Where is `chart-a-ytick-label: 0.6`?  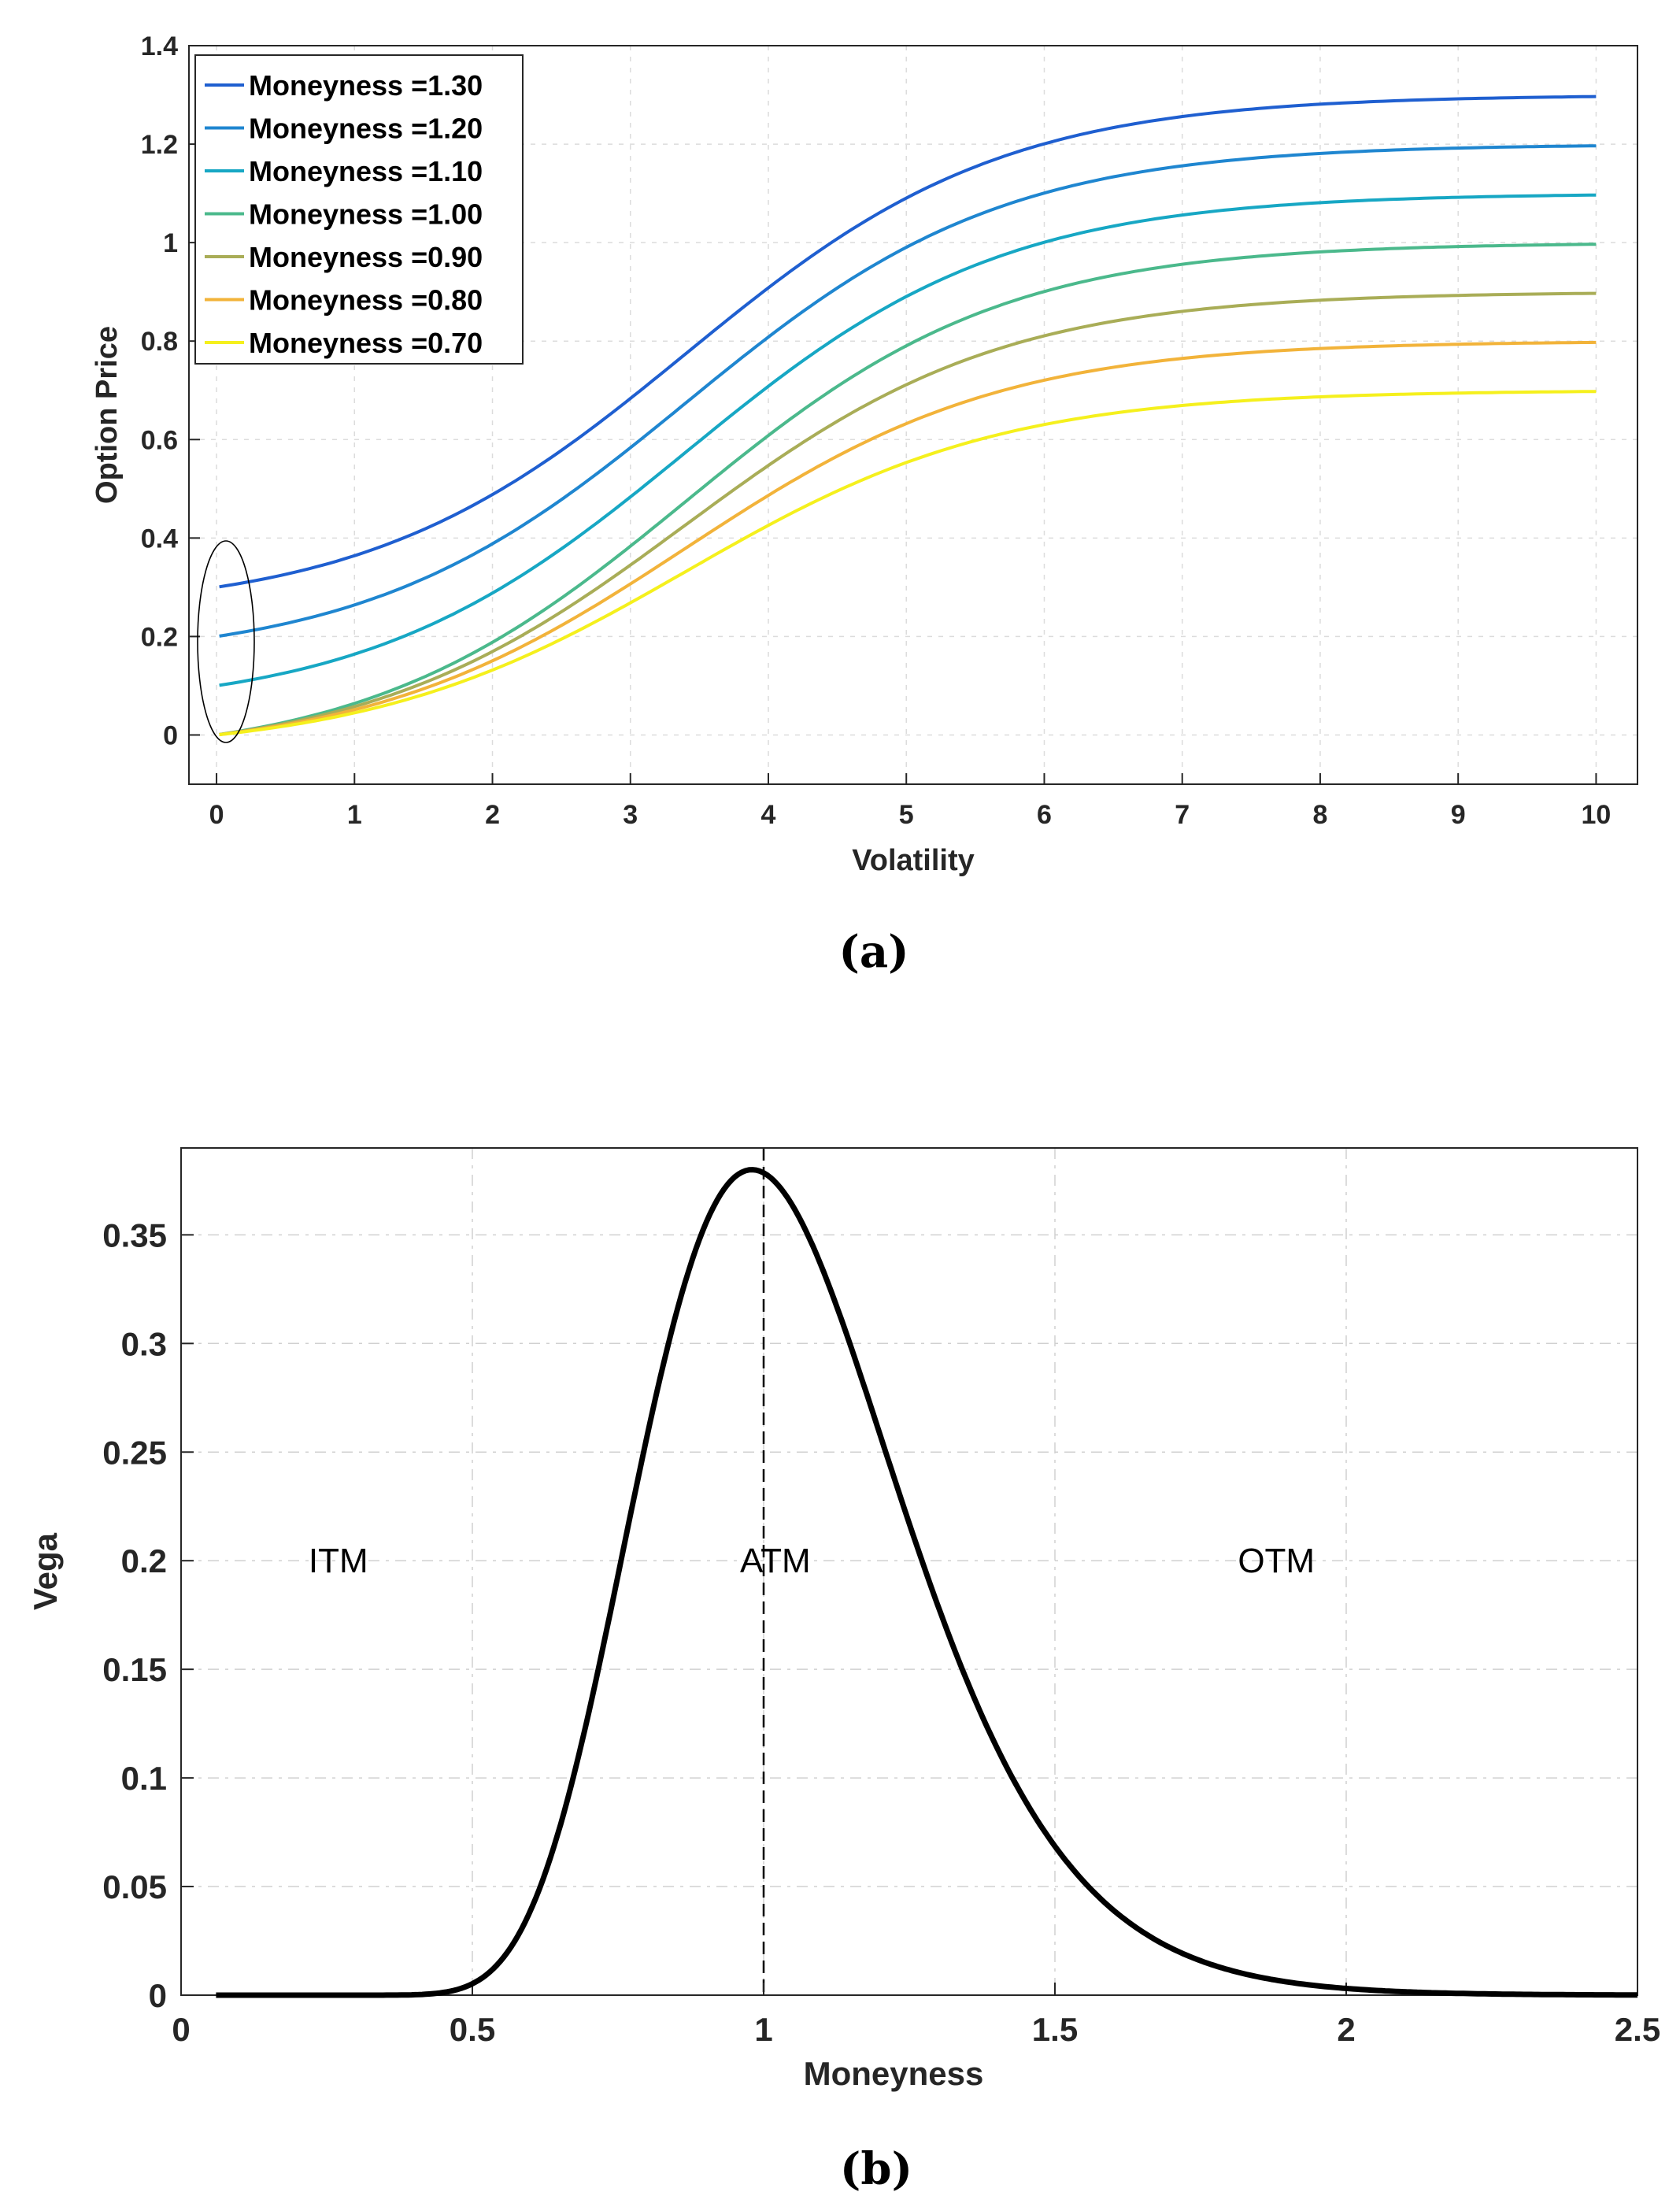 chart-a-ytick-label: 0.6 is located at coordinates (159, 440).